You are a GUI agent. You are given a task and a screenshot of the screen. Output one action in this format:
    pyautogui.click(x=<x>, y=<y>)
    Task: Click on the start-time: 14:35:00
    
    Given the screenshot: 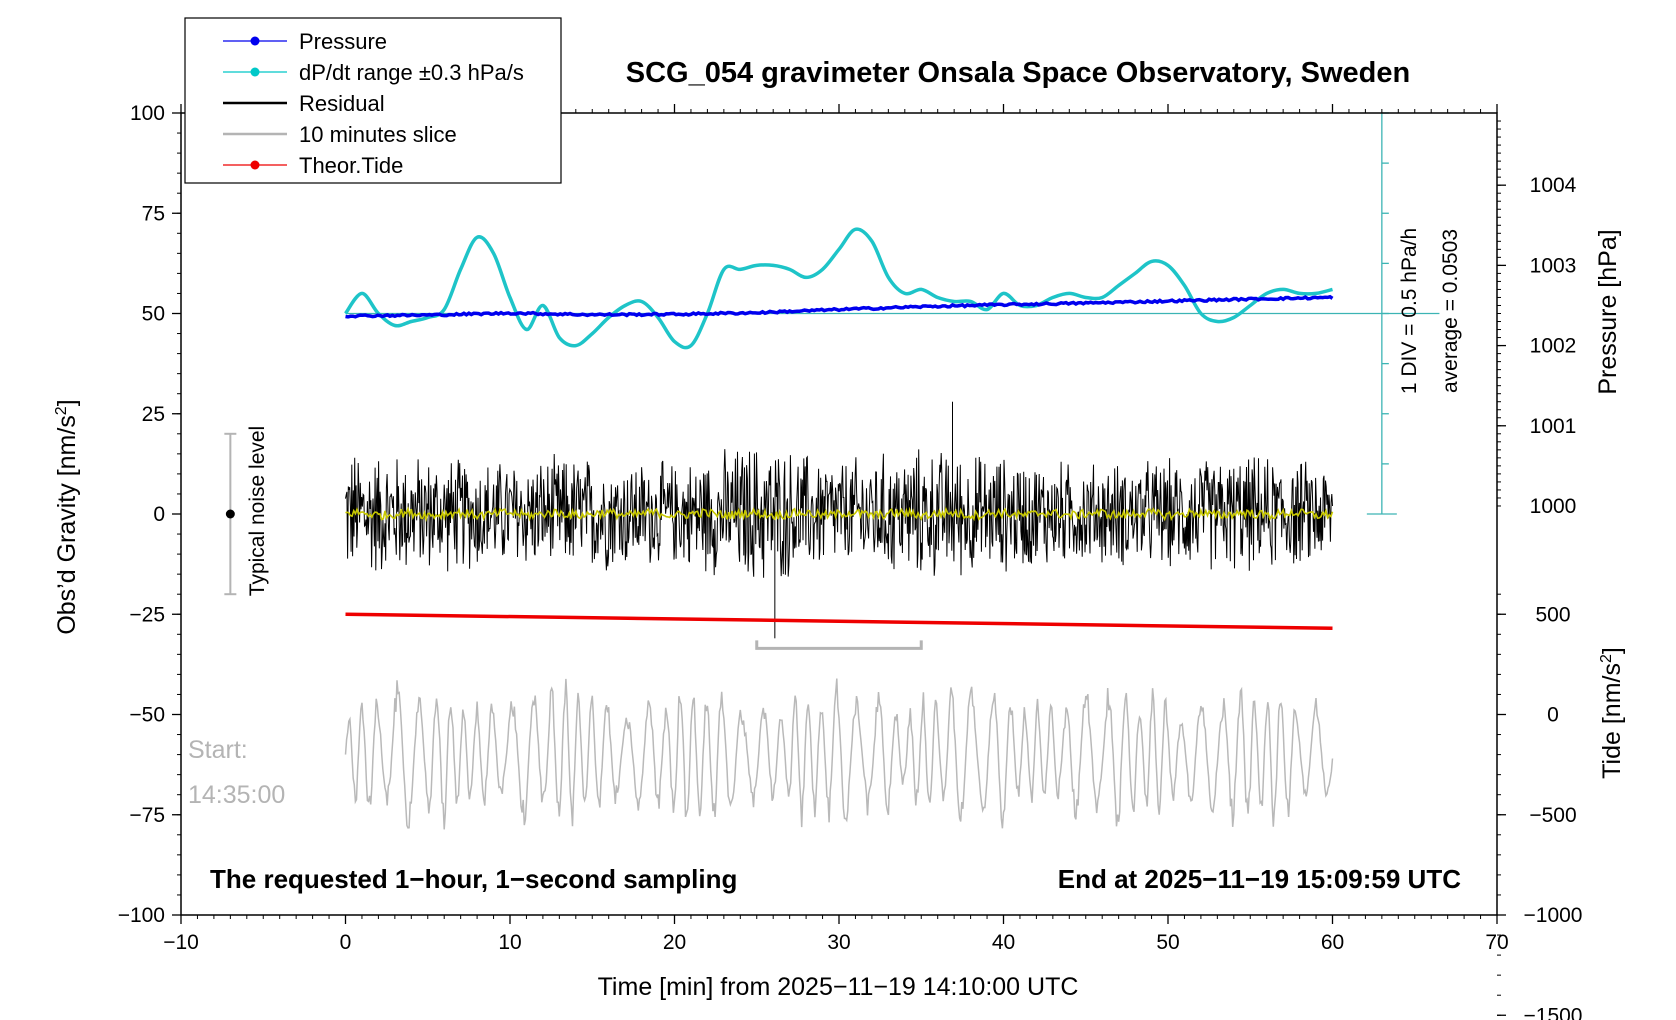 What is the action you would take?
    pyautogui.click(x=236, y=795)
    